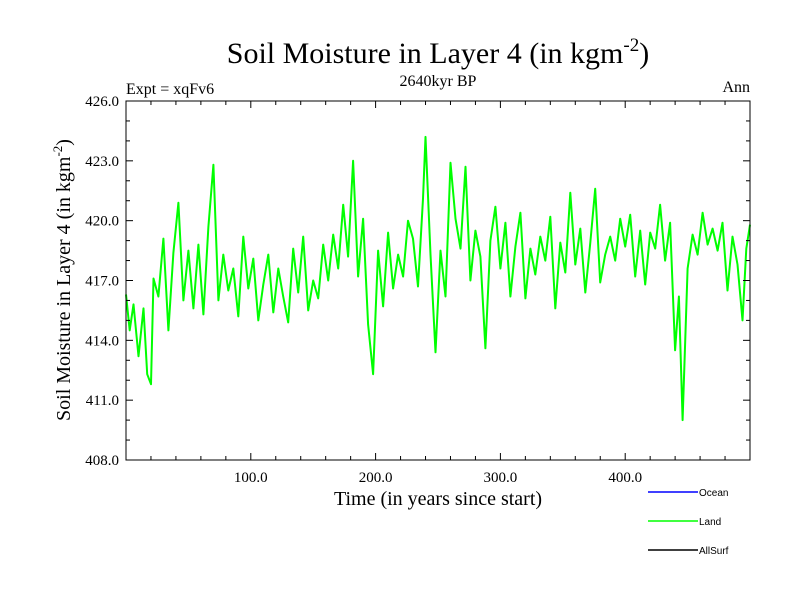  What do you see at coordinates (102, 222) in the screenshot?
I see `y-tick-label: 420.0` at bounding box center [102, 222].